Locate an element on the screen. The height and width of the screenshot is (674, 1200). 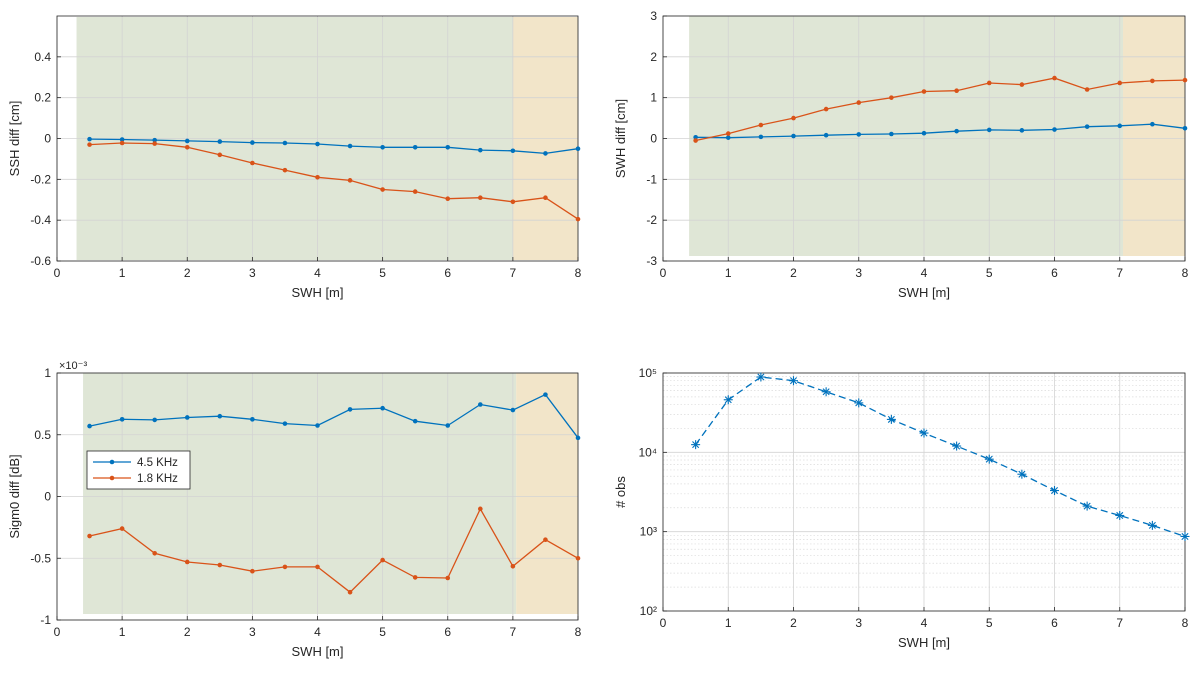
y-tick-label: 0.4 is located at coordinates (42, 57).